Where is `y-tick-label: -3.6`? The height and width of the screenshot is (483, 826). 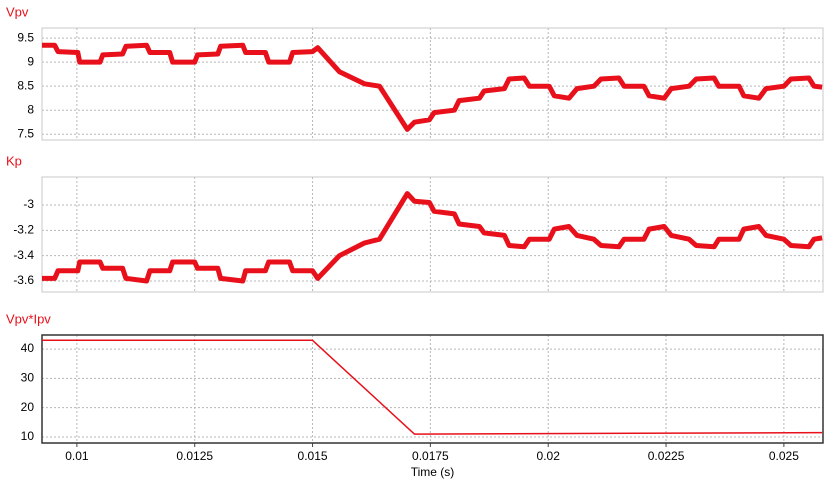 y-tick-label: -3.6 is located at coordinates (23, 280).